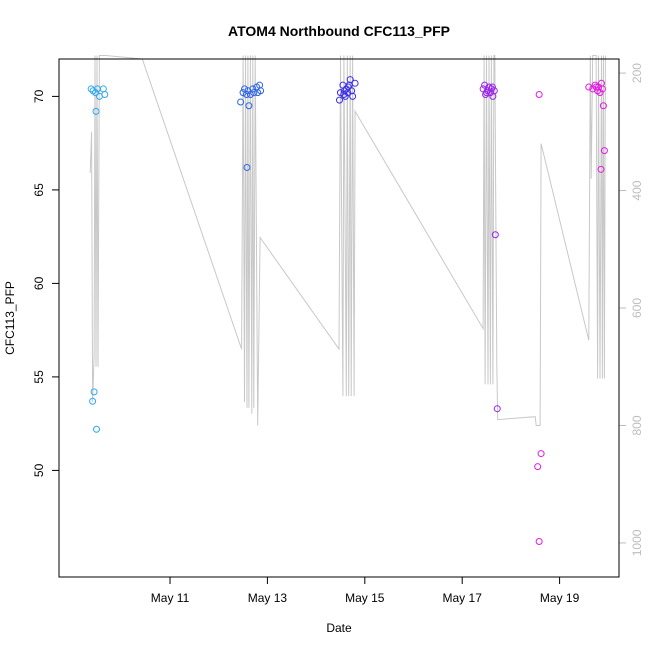 The height and width of the screenshot is (655, 650). What do you see at coordinates (39, 190) in the screenshot?
I see `y-tick-label: 65` at bounding box center [39, 190].